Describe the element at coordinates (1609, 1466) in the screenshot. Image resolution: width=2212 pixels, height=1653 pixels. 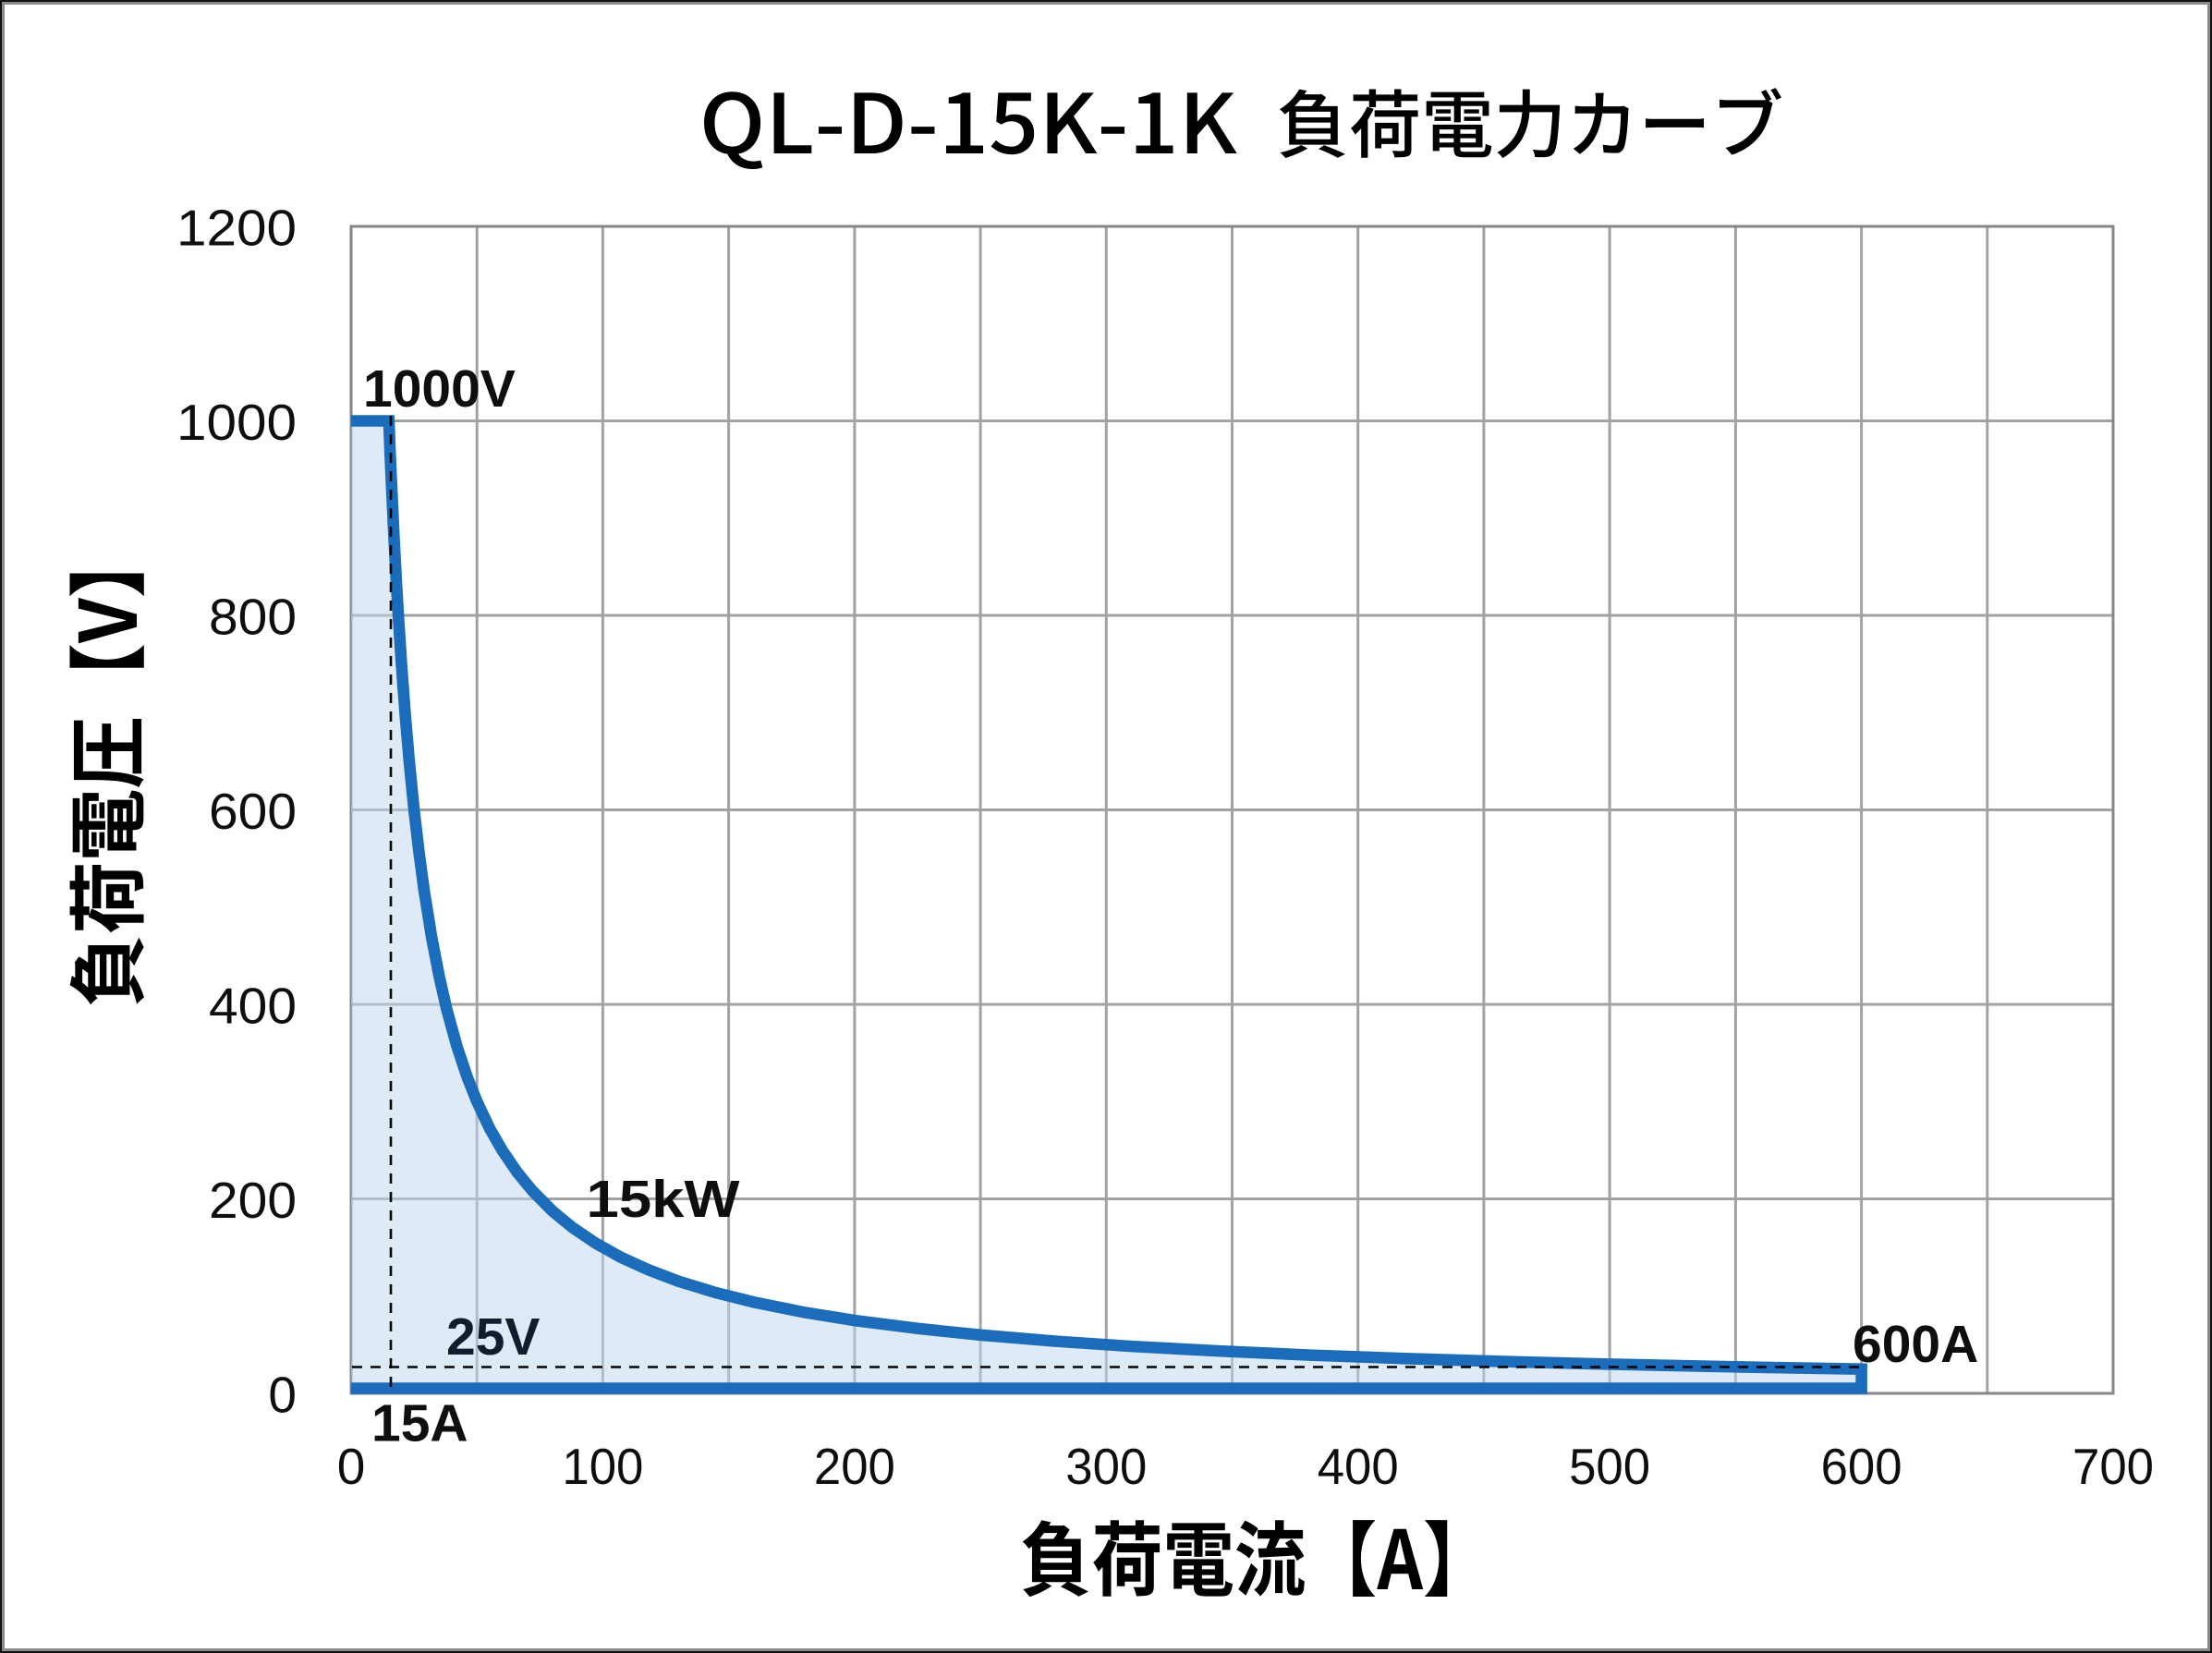
I see `svg-text: 500` at that location.